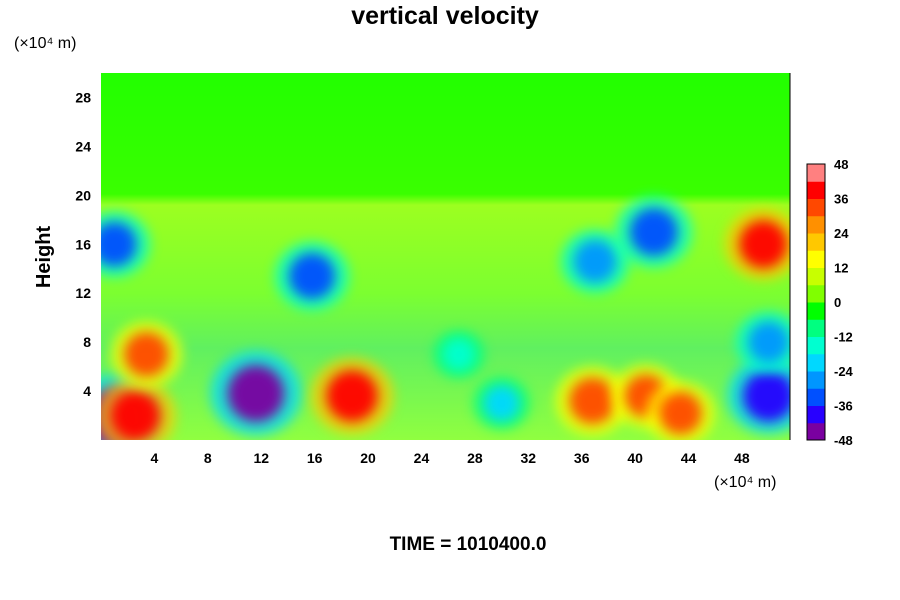 Image resolution: width=900 pixels, height=600 pixels. Describe the element at coordinates (87, 342) in the screenshot. I see `y-tick-label: 8` at that location.